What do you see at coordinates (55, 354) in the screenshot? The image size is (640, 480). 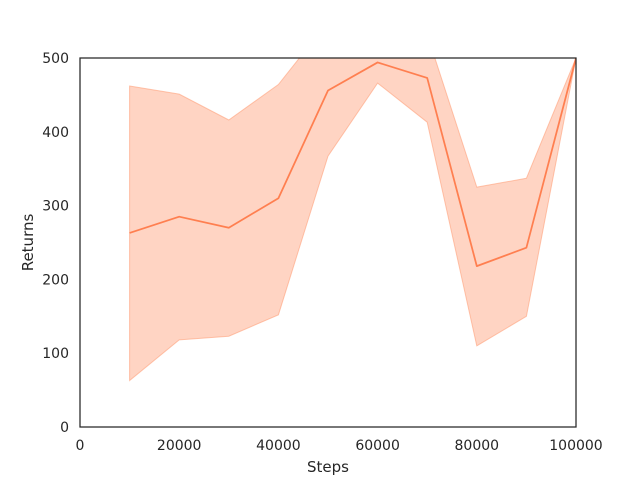 I see `y-tick-label: 100` at bounding box center [55, 354].